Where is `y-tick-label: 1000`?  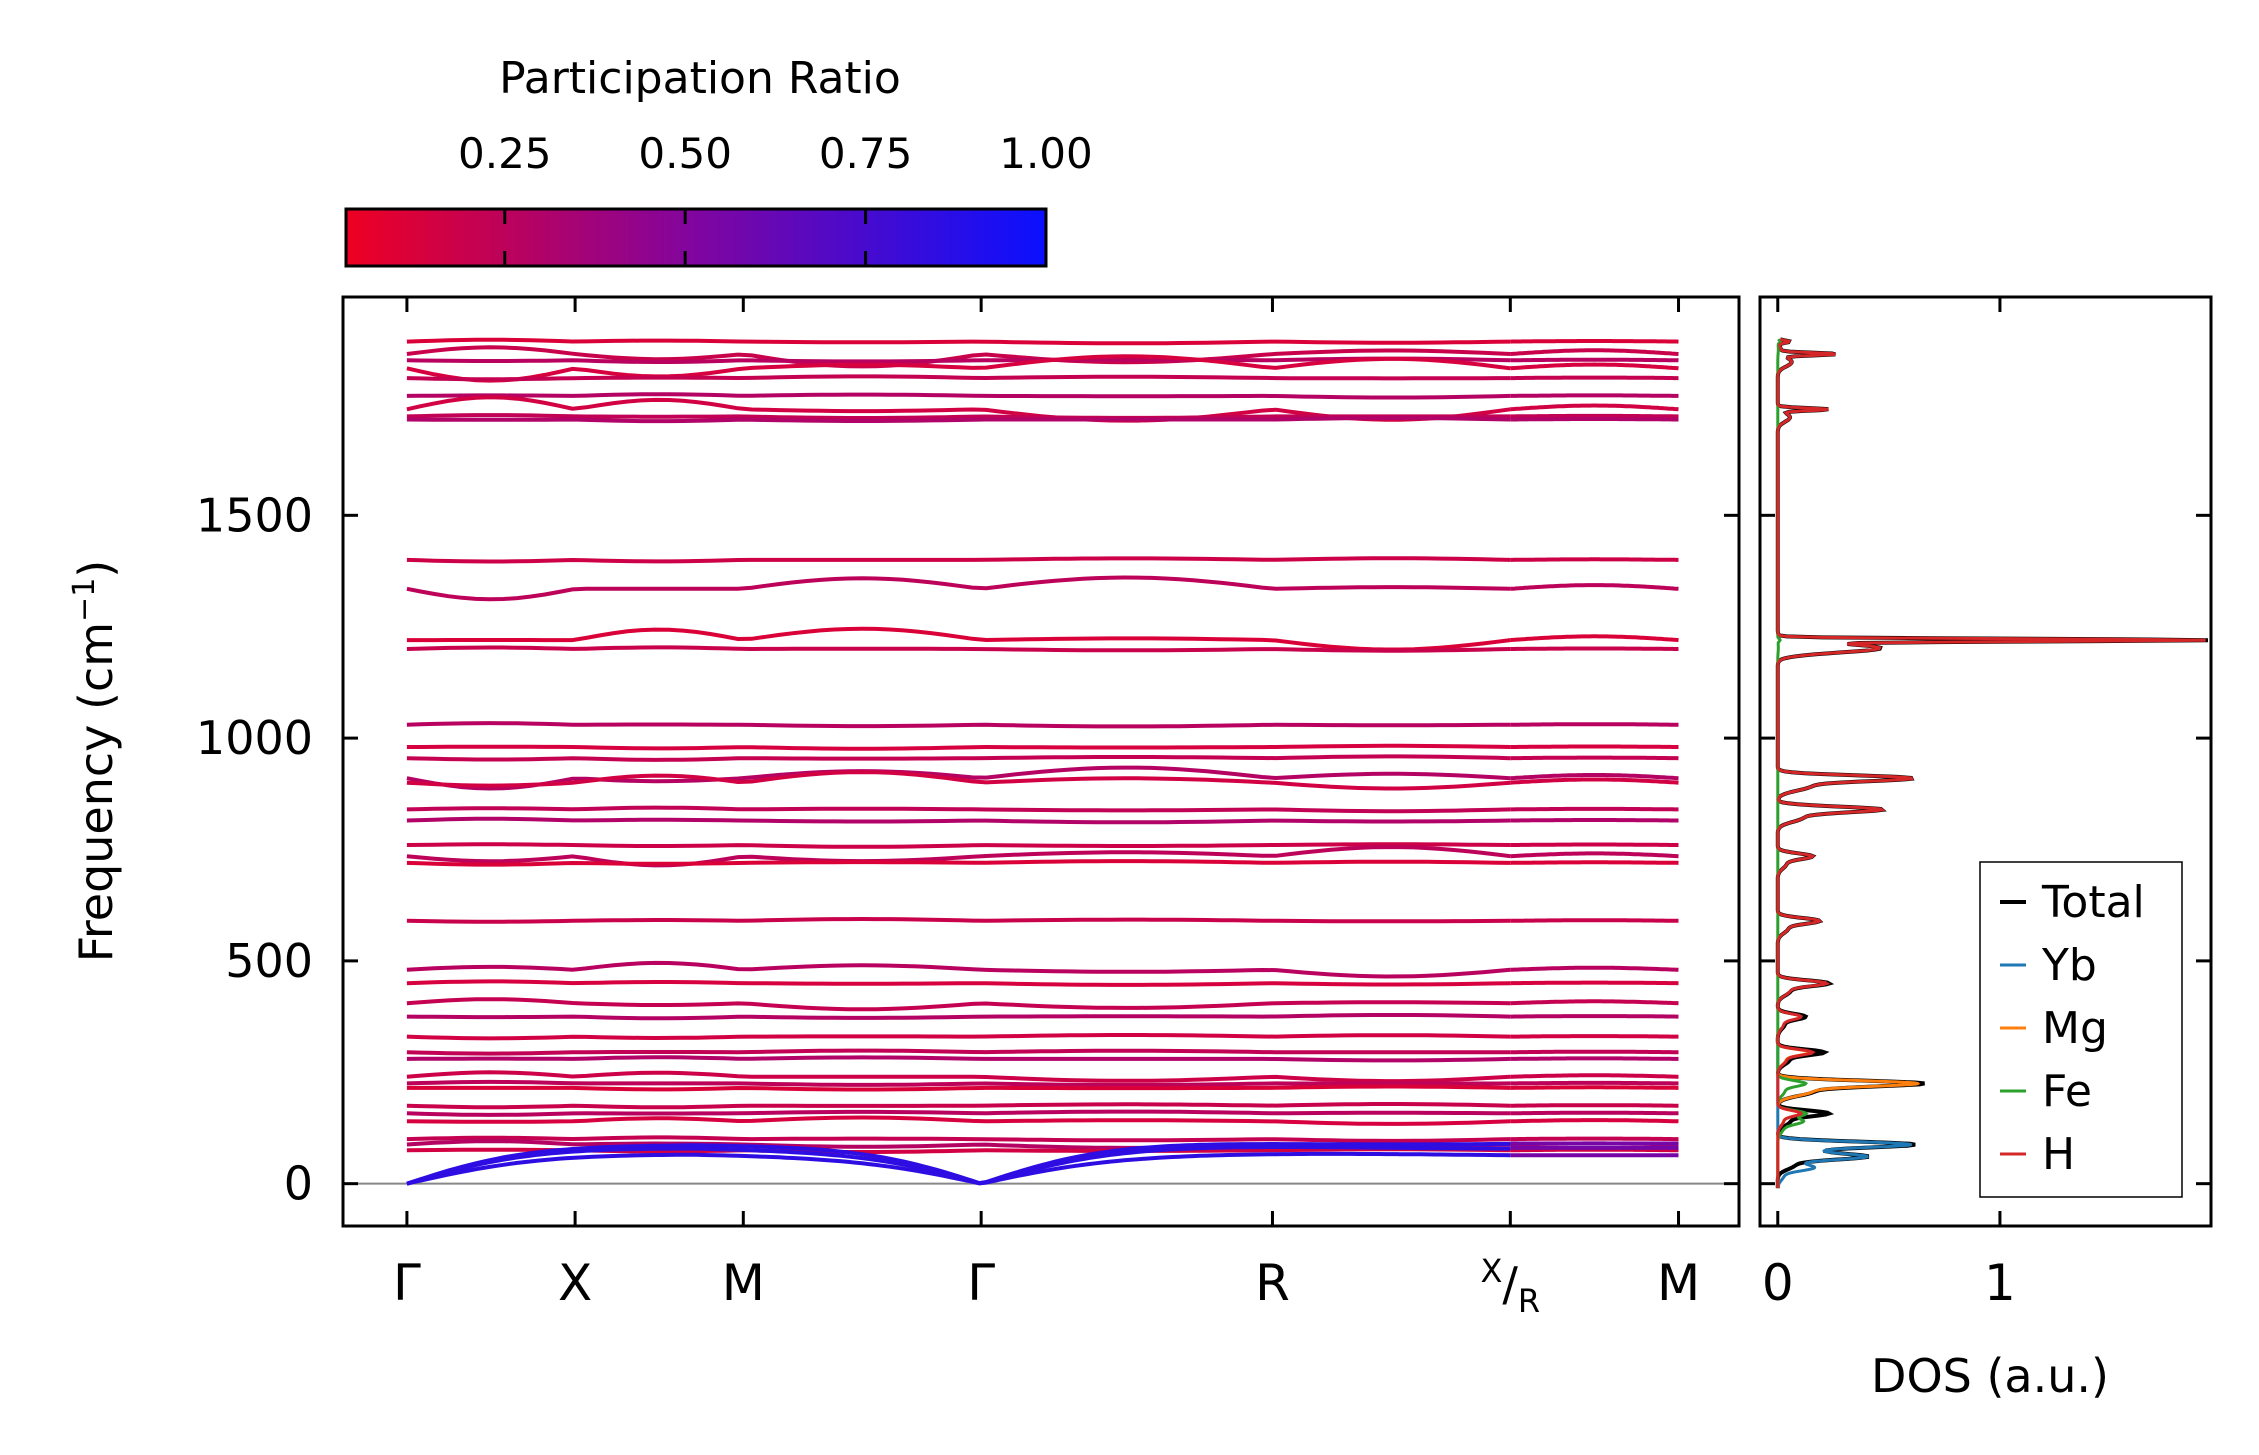
y-tick-label: 1000 is located at coordinates (254, 738).